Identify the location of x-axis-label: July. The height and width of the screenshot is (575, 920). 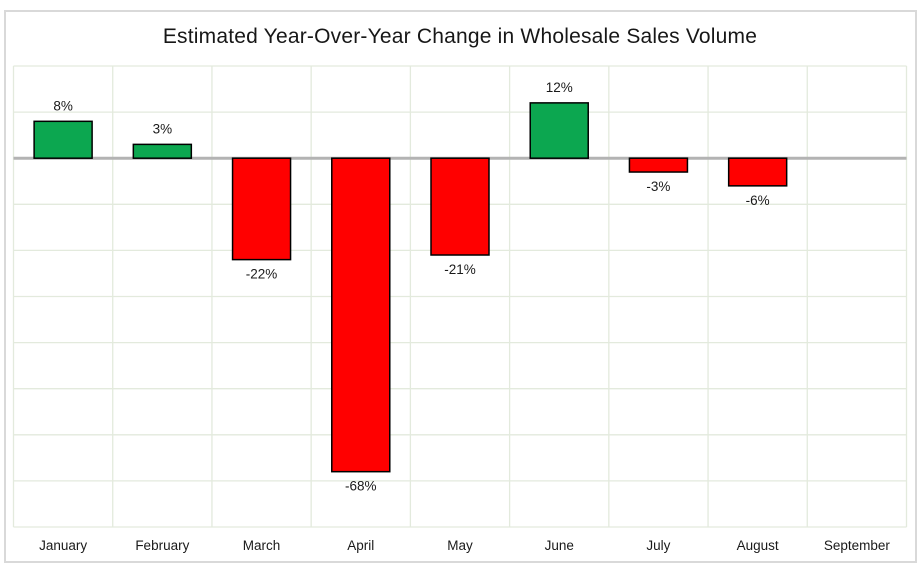
(658, 545).